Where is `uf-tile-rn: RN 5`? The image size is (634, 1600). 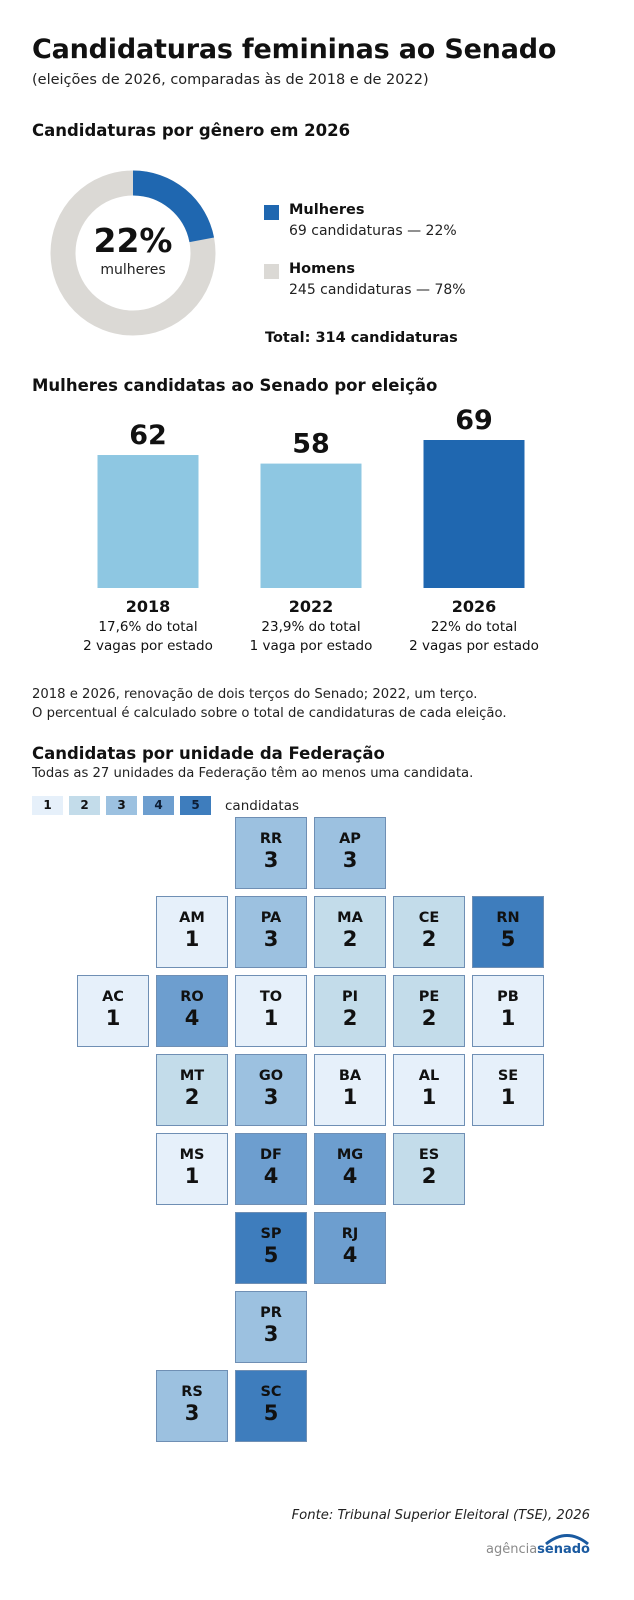
uf-tile-rn: RN 5 is located at coordinates (508, 932).